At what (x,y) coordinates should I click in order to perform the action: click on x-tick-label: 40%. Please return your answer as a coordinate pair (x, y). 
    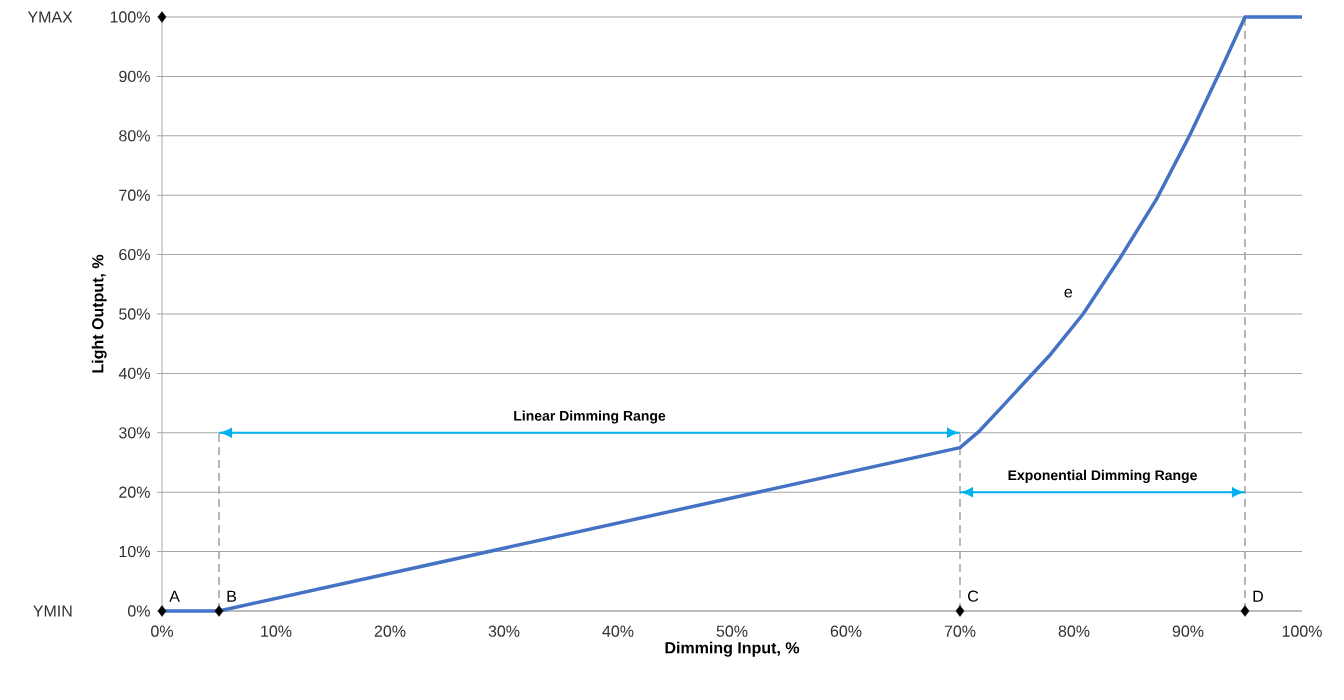
    Looking at the image, I should click on (618, 631).